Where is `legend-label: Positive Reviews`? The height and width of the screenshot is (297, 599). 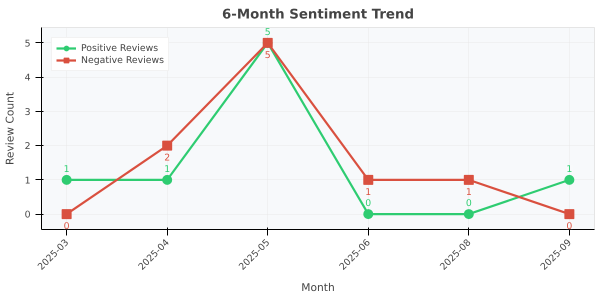
legend-label: Positive Reviews is located at coordinates (119, 48).